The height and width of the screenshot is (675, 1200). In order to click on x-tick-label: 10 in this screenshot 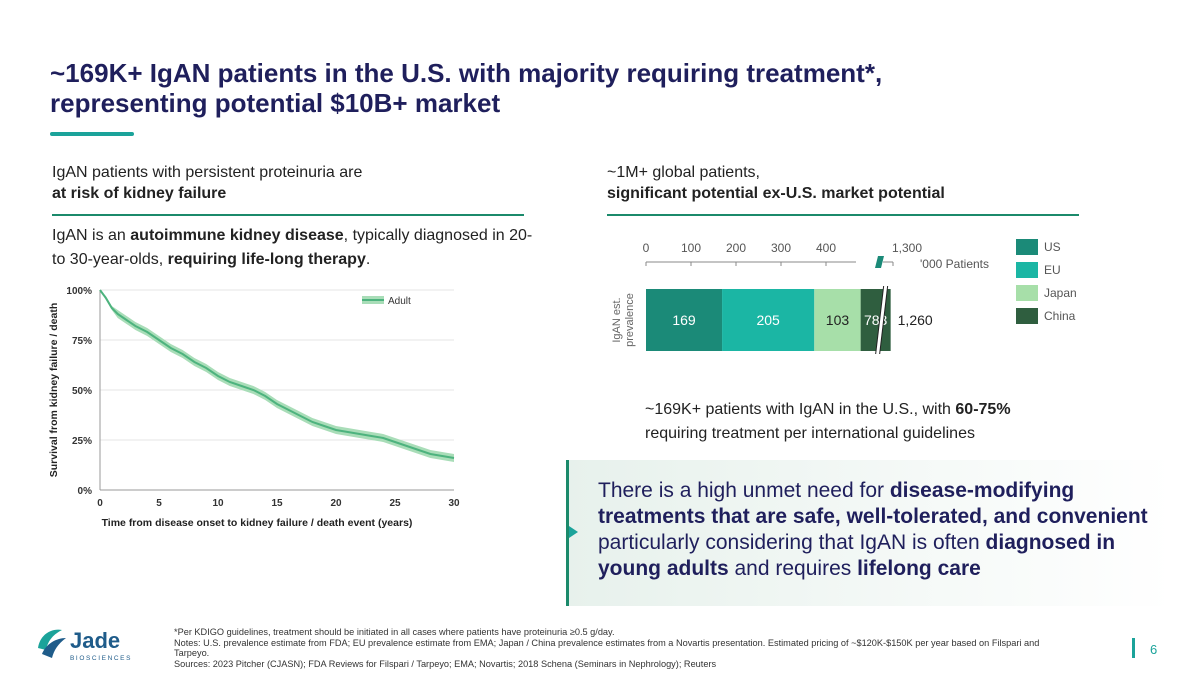, I will do `click(218, 503)`.